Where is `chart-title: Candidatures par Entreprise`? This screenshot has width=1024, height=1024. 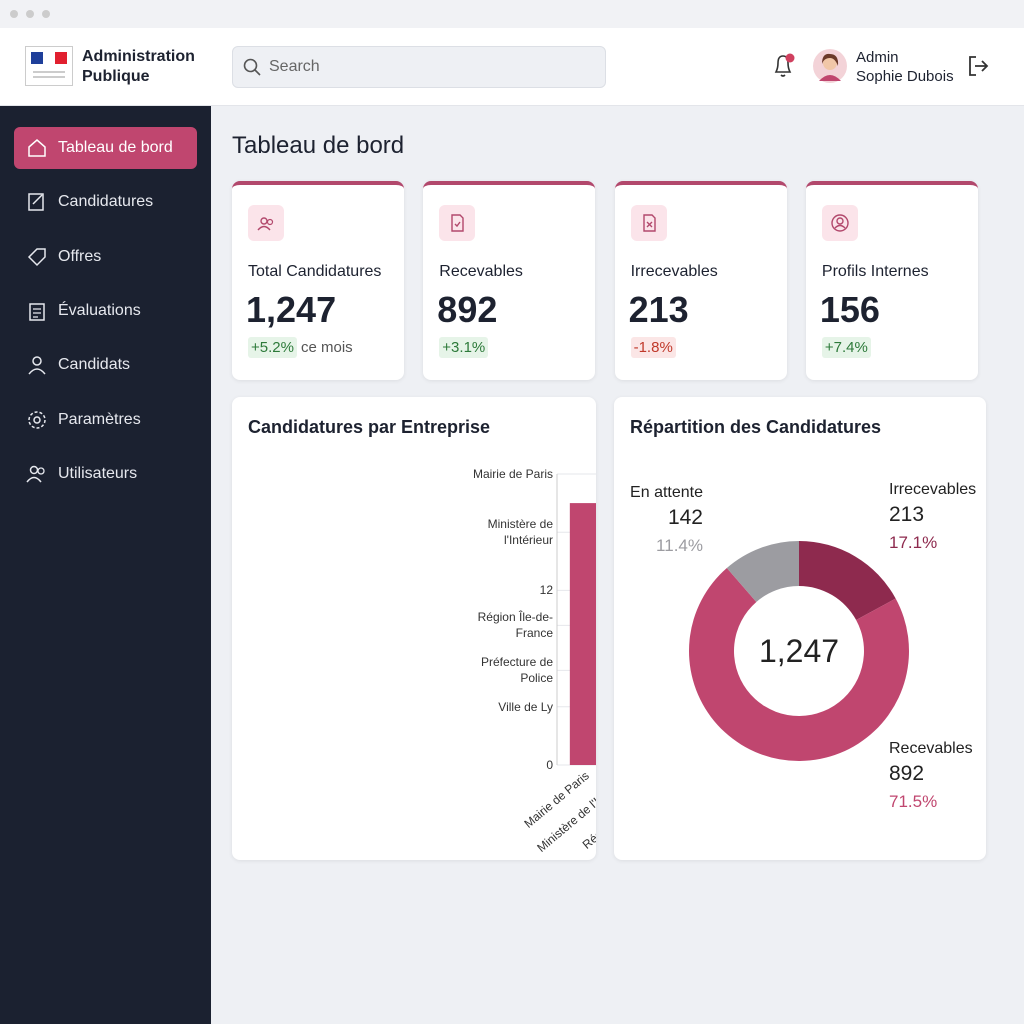
chart-title: Candidatures par Entreprise is located at coordinates (369, 427).